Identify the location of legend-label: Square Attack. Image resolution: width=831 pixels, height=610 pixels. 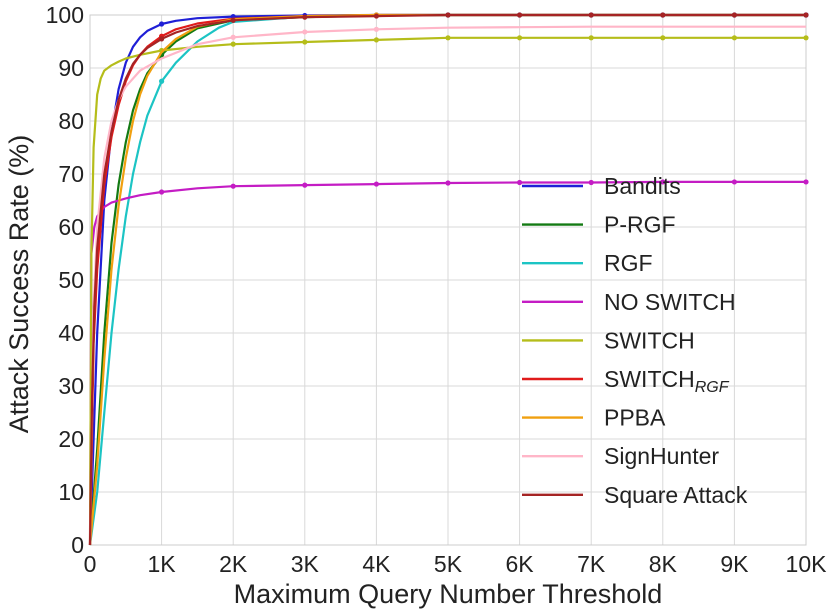
(676, 495).